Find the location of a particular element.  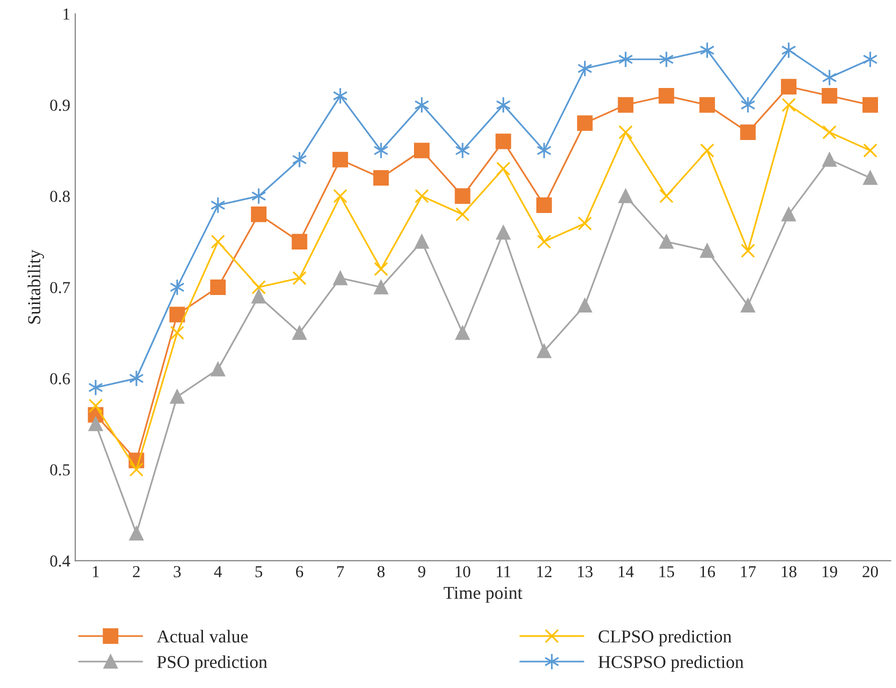

x-tick-label: 18 is located at coordinates (789, 572).